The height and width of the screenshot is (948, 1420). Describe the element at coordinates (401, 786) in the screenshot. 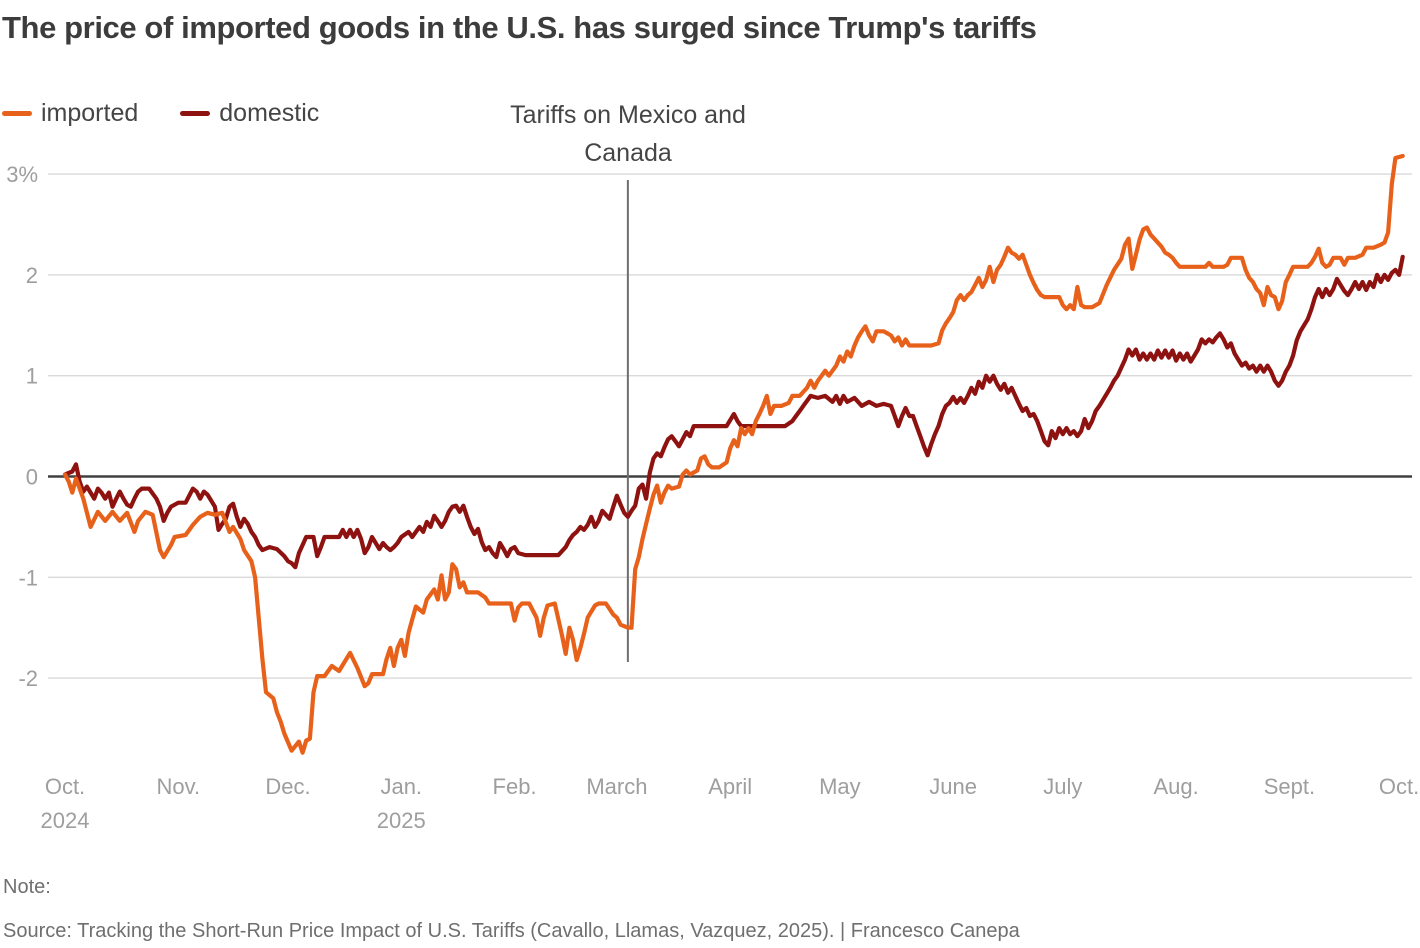

I see `x-tick-label: Jan.` at that location.